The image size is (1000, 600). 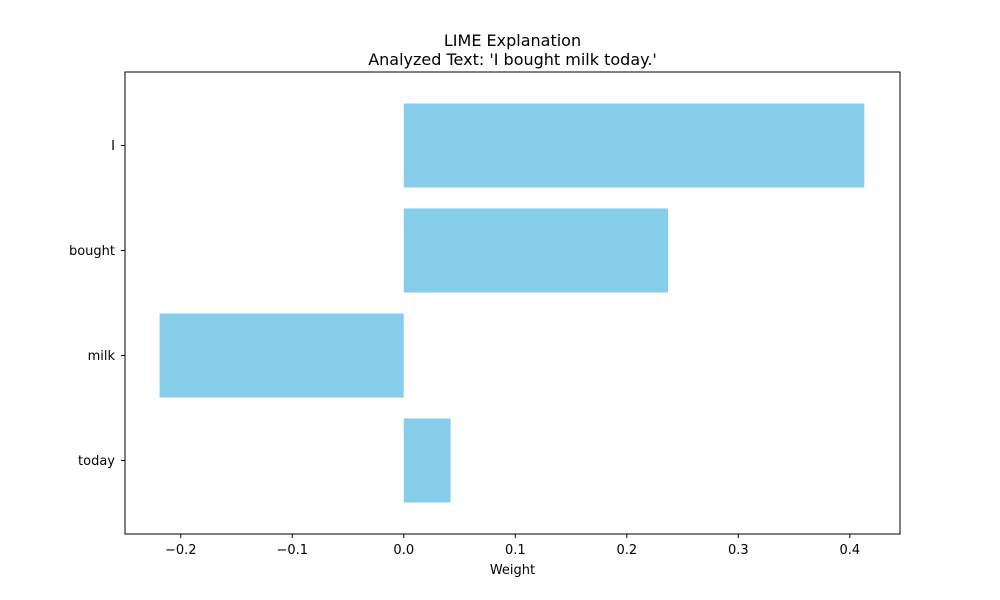 What do you see at coordinates (113, 146) in the screenshot?
I see `y-tick-label: I` at bounding box center [113, 146].